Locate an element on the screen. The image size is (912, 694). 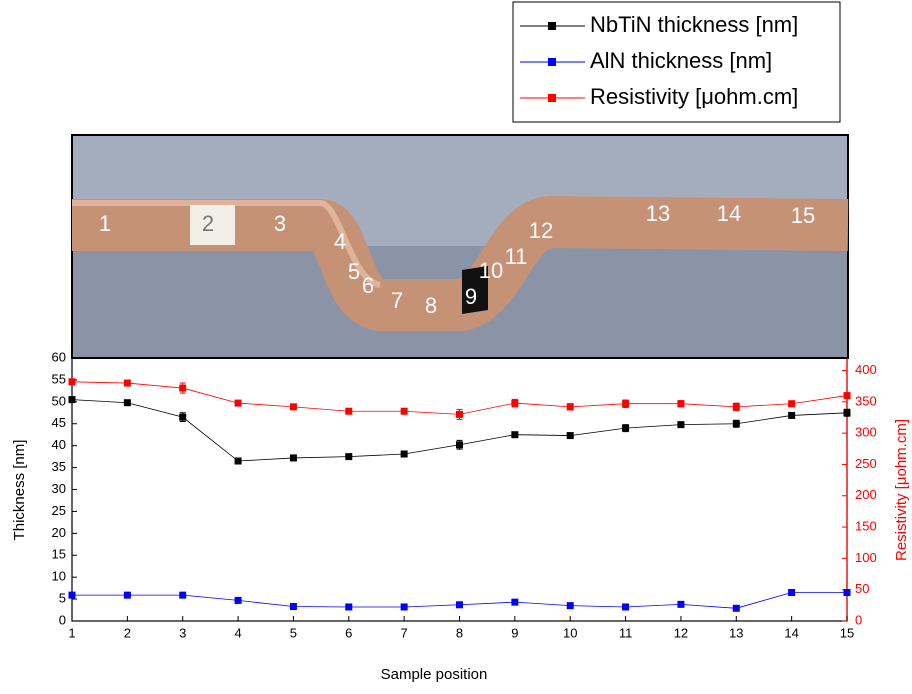
y2-tick-label: 400 is located at coordinates (866, 369).